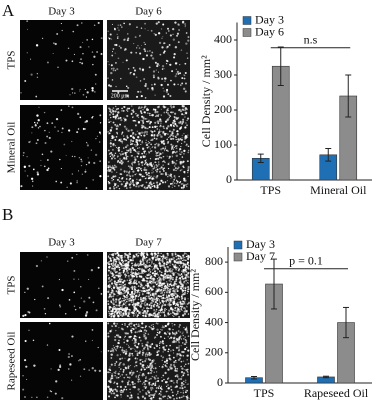 This screenshot has height=404, width=375. Describe the element at coordinates (148, 12) in the screenshot. I see `column-label: Day 6` at that location.